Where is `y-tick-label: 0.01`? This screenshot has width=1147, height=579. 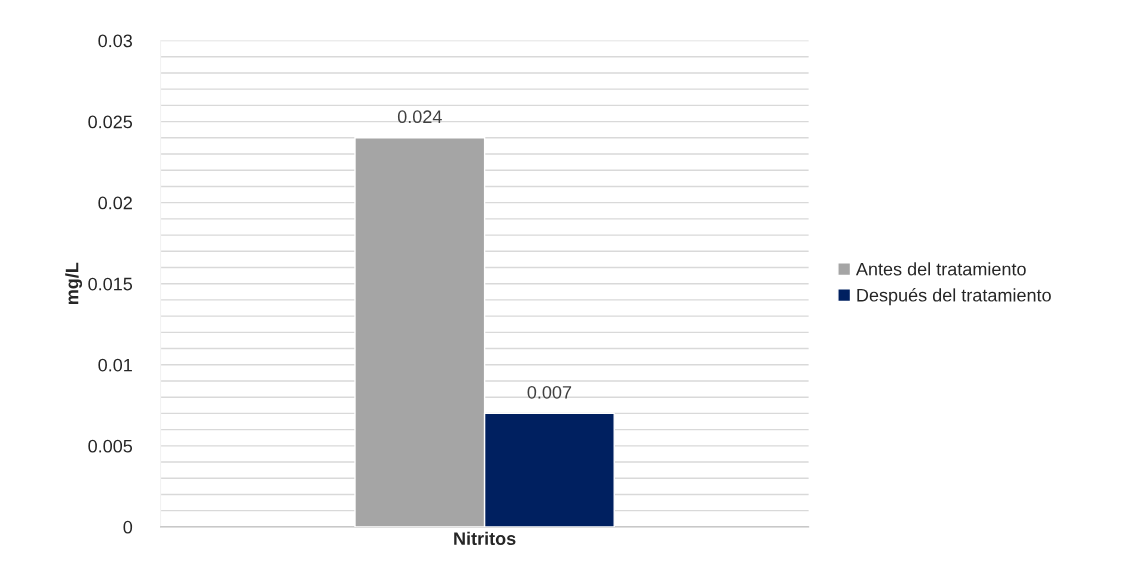 y-tick-label: 0.01 is located at coordinates (115, 365).